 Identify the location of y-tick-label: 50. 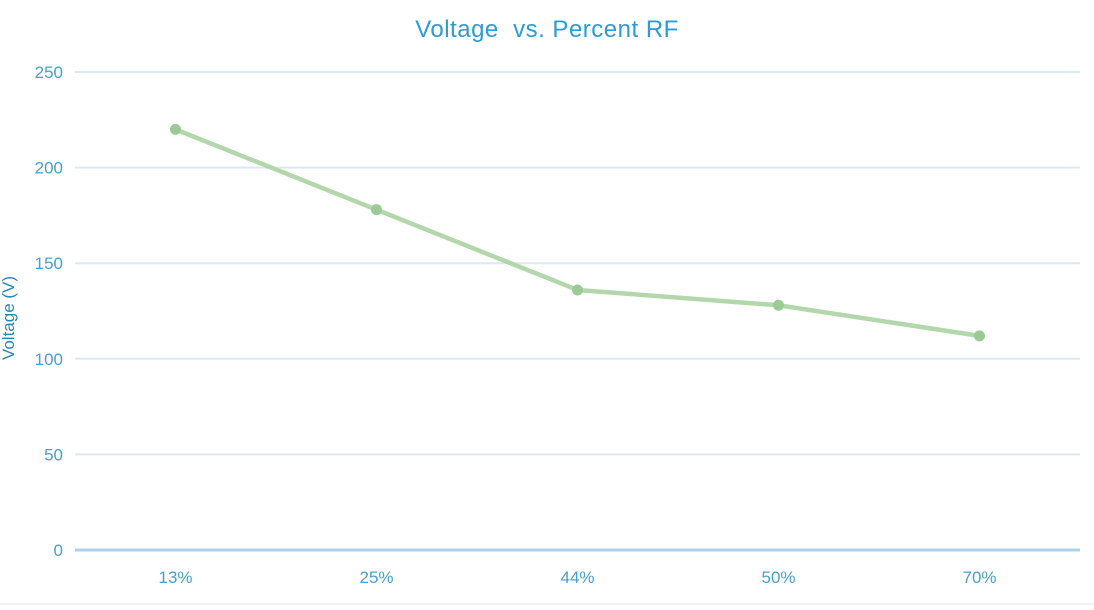
(53, 454).